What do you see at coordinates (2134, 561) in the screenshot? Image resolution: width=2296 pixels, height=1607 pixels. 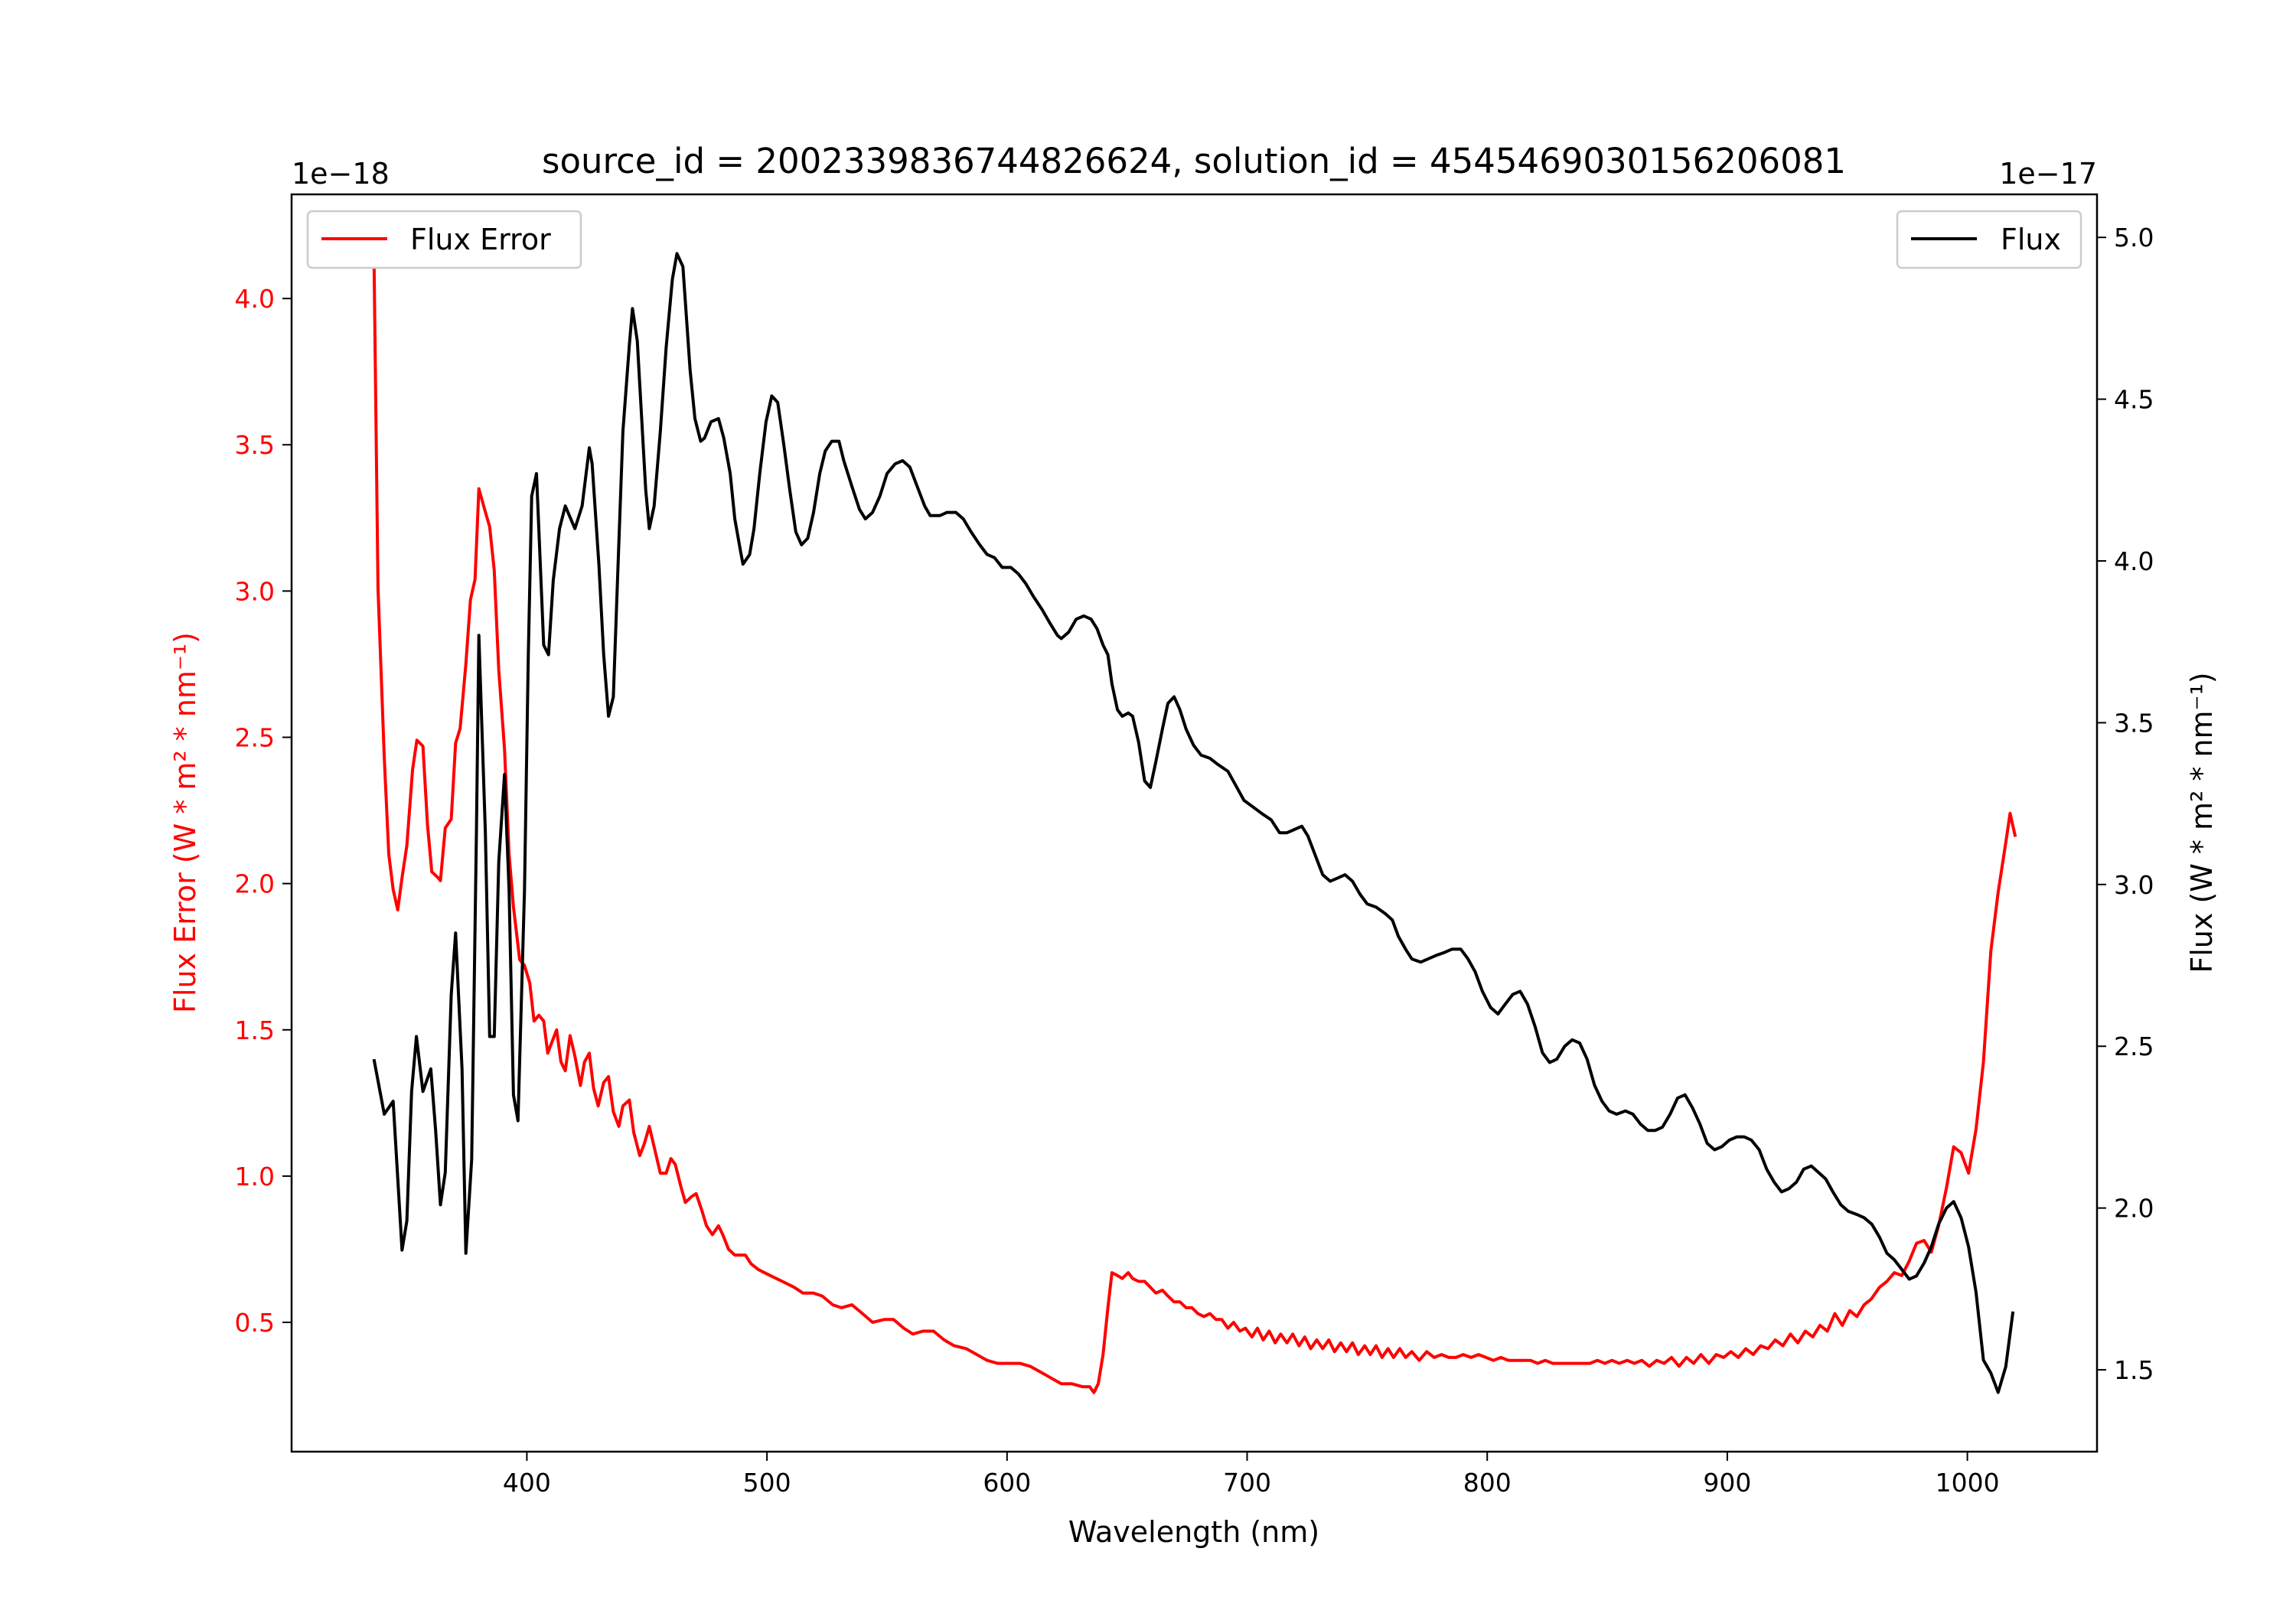 I see `right-y-tick-label: 4.0` at bounding box center [2134, 561].